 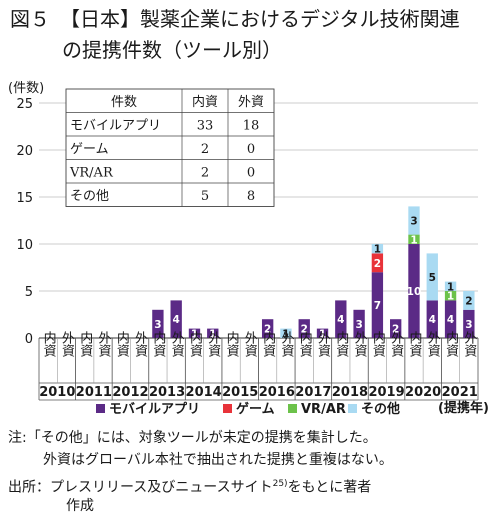 I want to click on source-ref: 25), so click(x=280, y=484).